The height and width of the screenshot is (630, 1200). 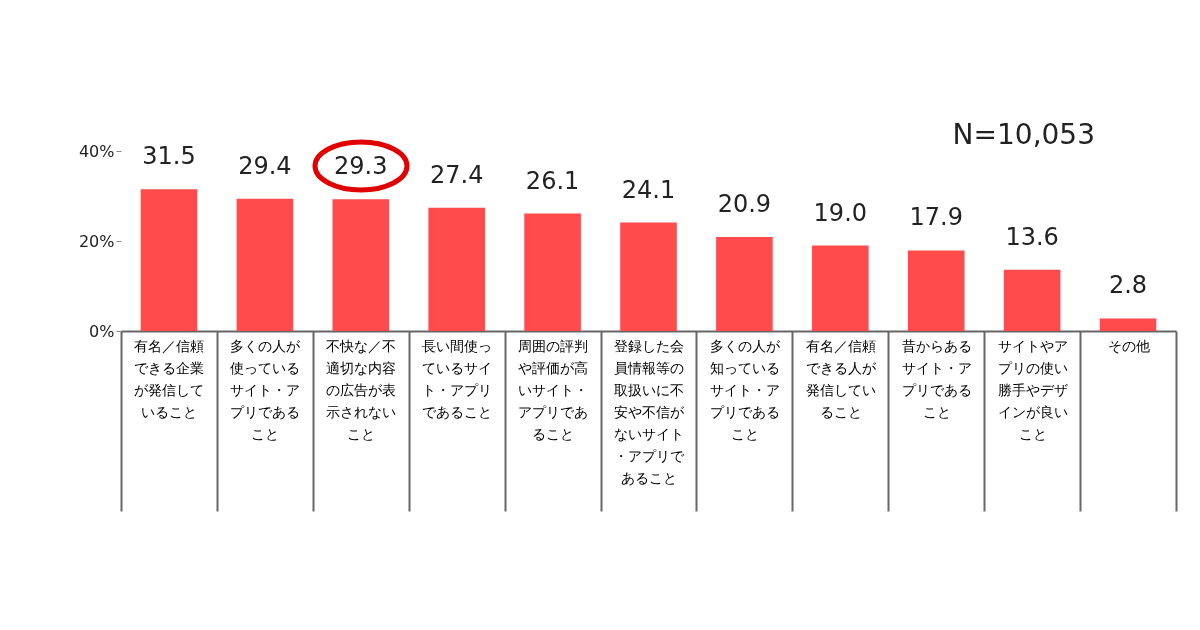 I want to click on x-tick-label: 有名／信頼できる企業が発信していること, so click(x=169, y=378).